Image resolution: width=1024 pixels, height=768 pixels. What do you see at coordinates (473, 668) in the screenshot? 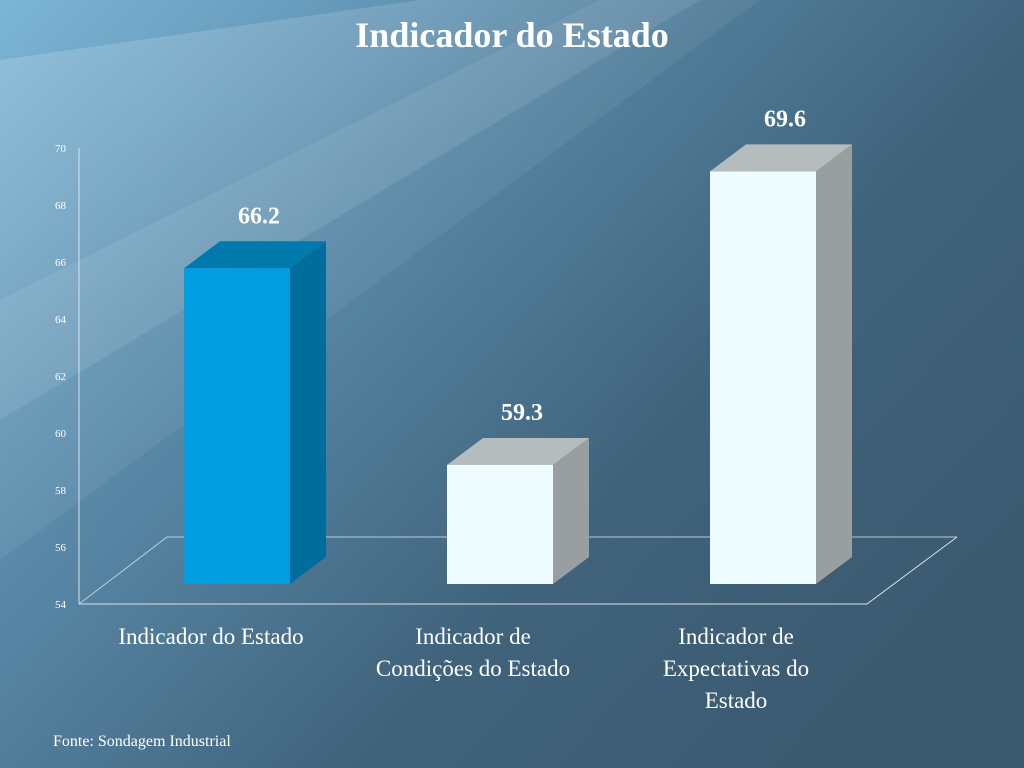
I see `category-label-line: Condições do Estado` at bounding box center [473, 668].